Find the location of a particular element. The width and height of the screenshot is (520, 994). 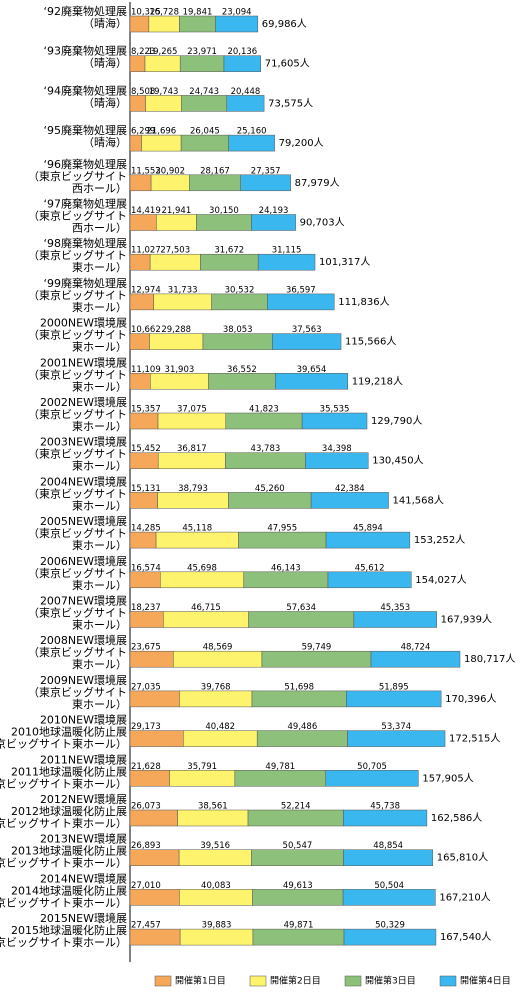

value-label: 21,696 is located at coordinates (161, 132).